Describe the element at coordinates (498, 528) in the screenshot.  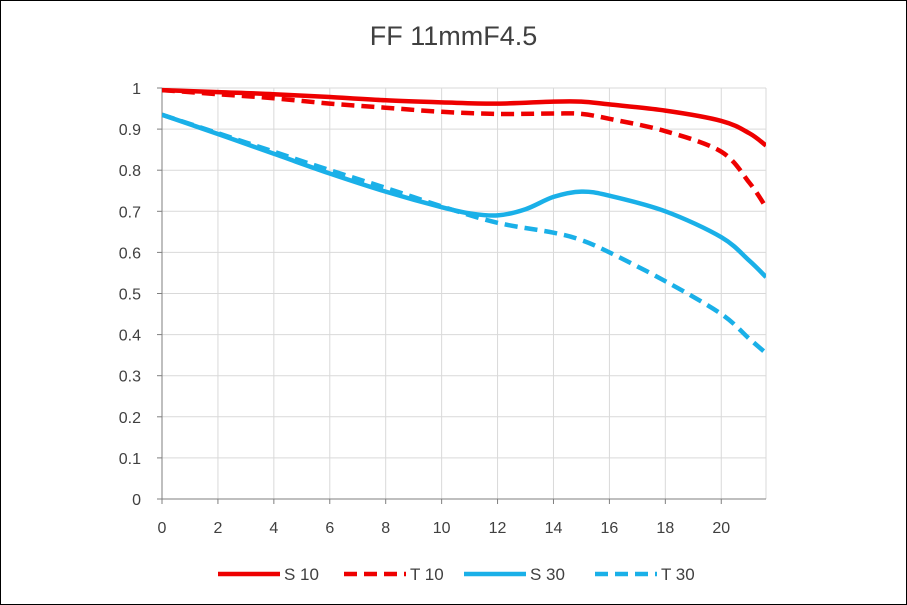
I see `x-tick-label-6: 12` at that location.